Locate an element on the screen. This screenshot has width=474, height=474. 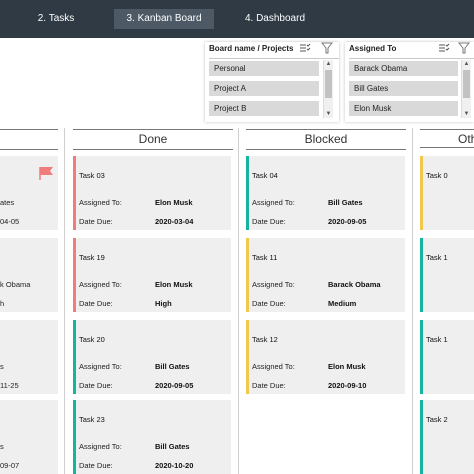
task-title: Task 23 is located at coordinates (92, 419).